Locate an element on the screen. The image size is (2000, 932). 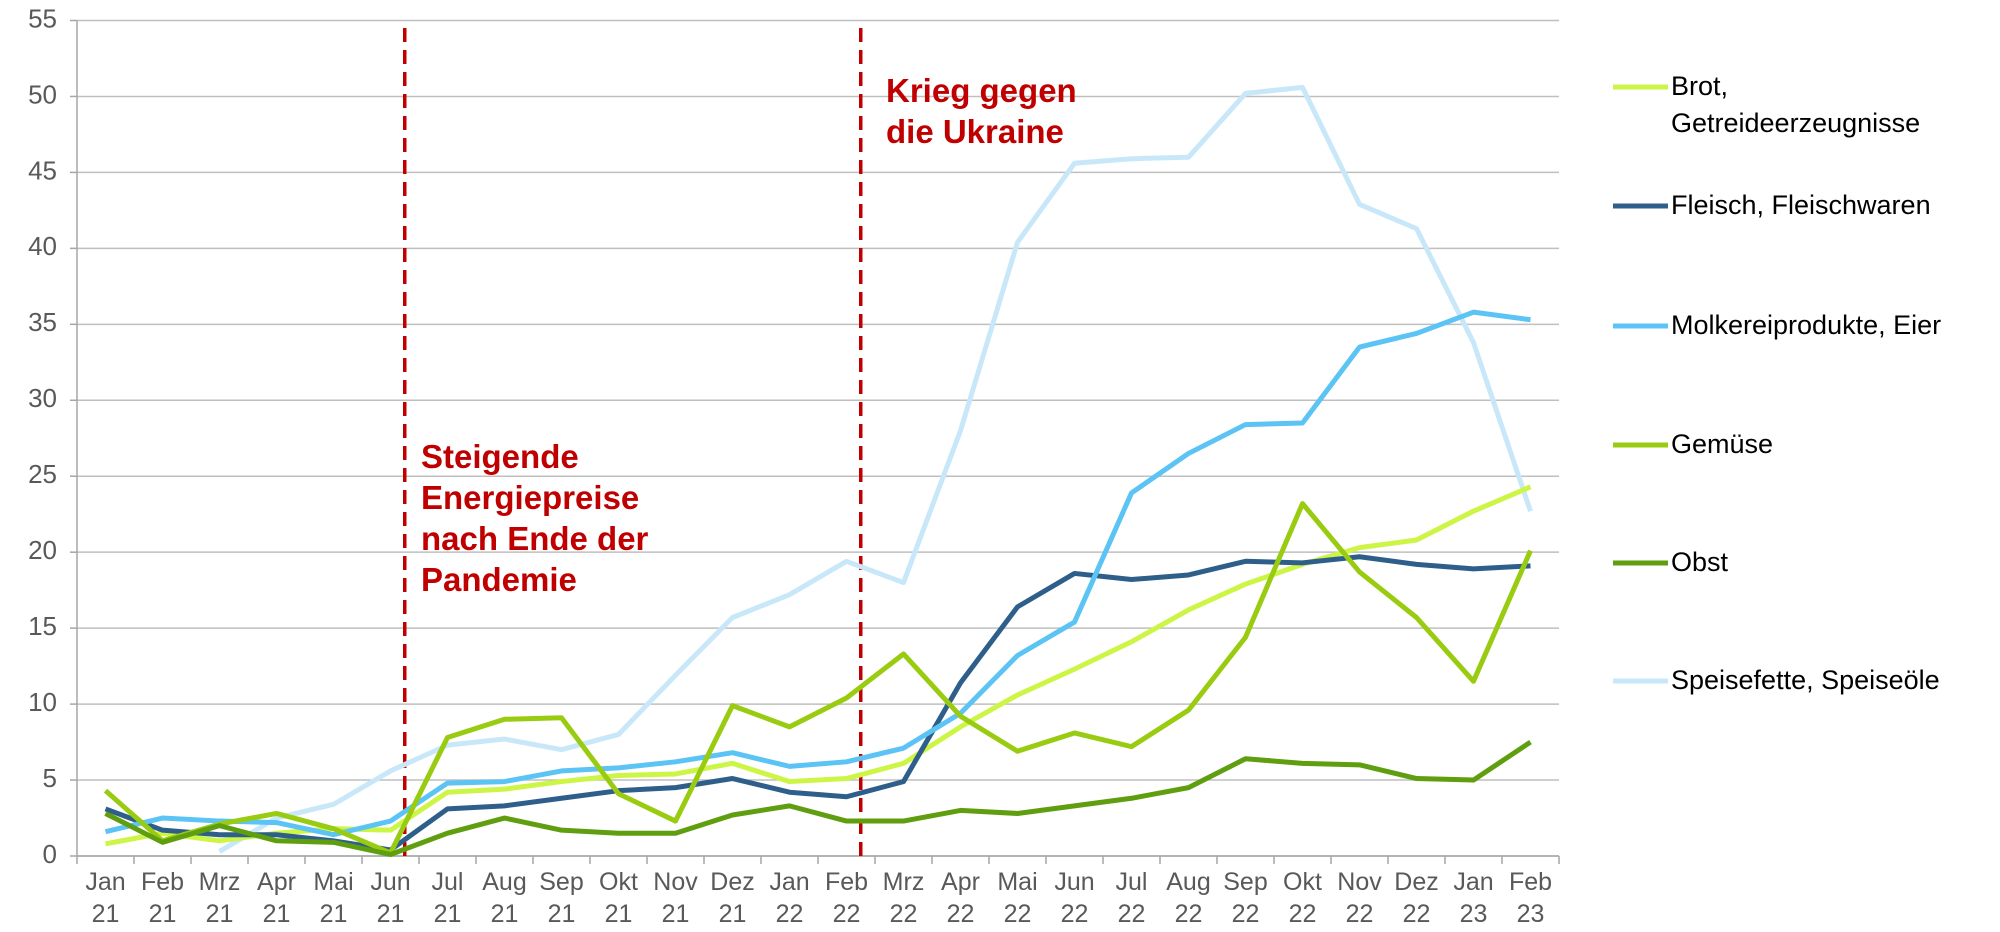
y-tick-label: 0 is located at coordinates (50, 854).